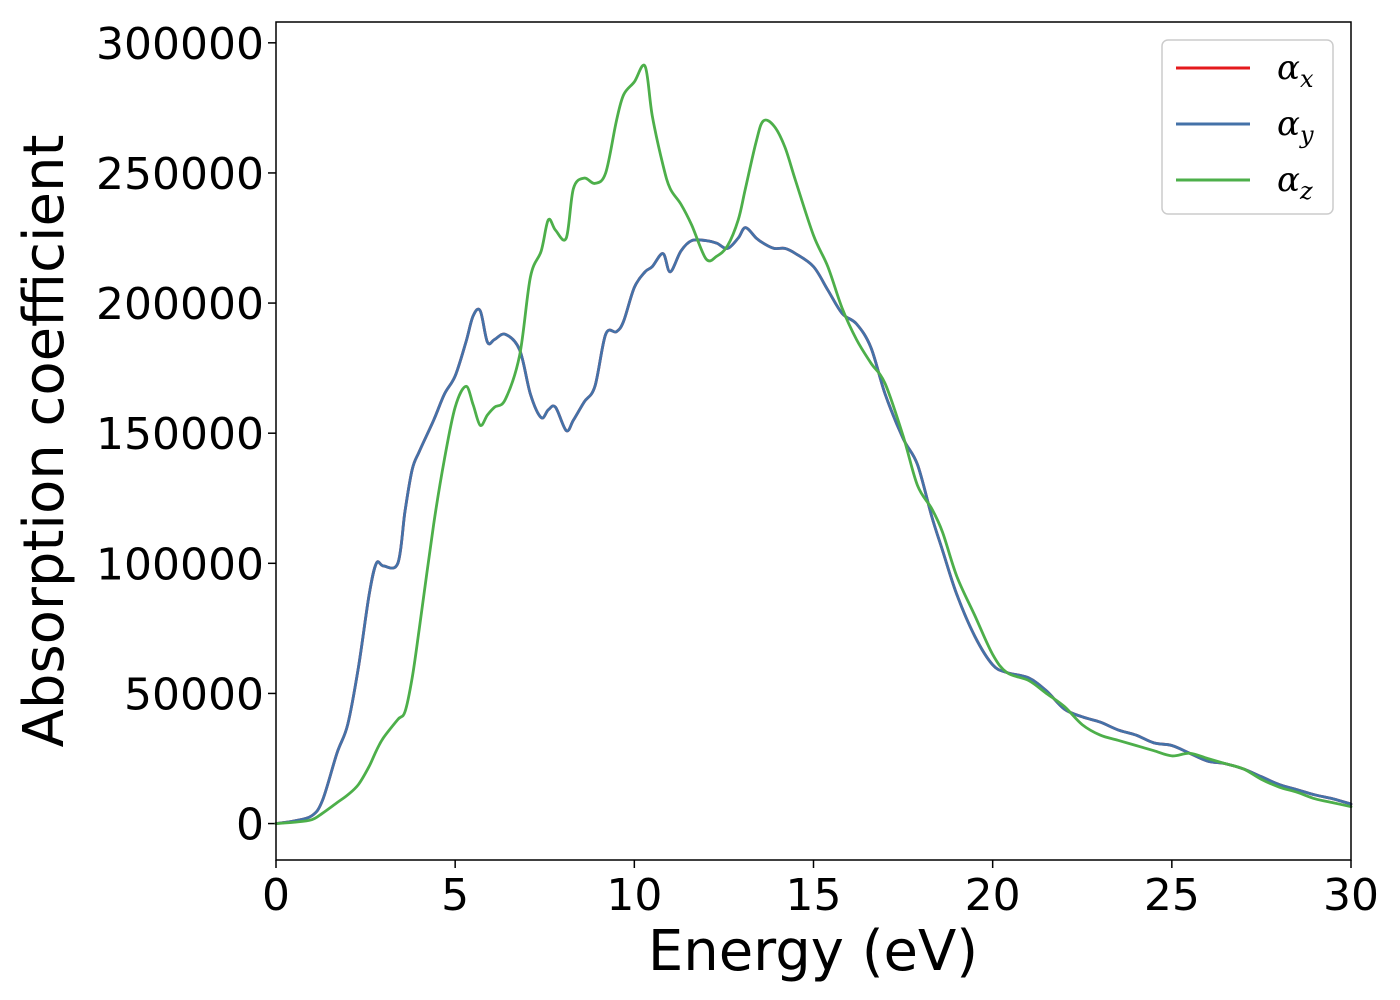 The width and height of the screenshot is (1400, 1000). Describe the element at coordinates (1307, 79) in the screenshot. I see `legend-label-subscript: x` at that location.